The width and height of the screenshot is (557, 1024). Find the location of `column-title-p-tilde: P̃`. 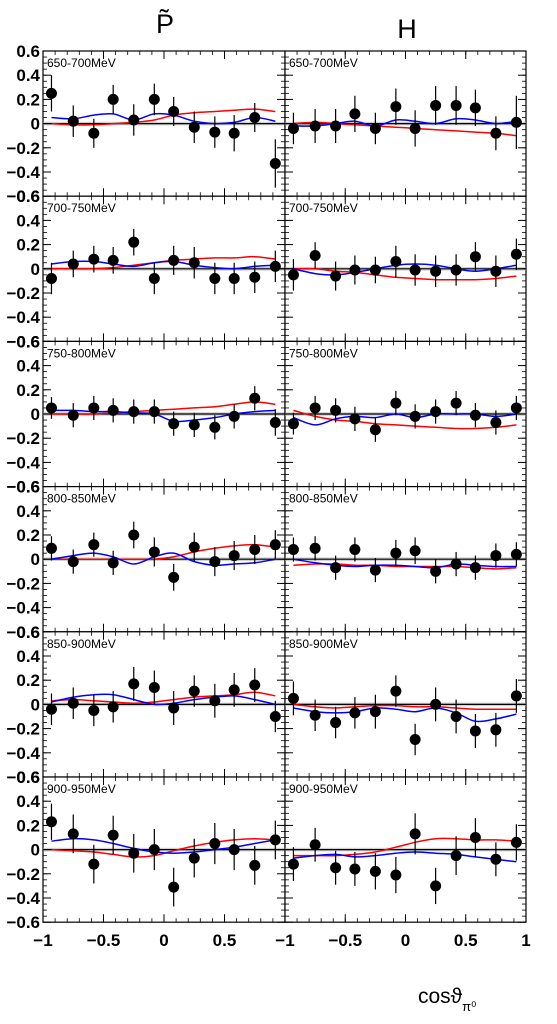

column-title-p-tilde: P̃ is located at coordinates (165, 24).